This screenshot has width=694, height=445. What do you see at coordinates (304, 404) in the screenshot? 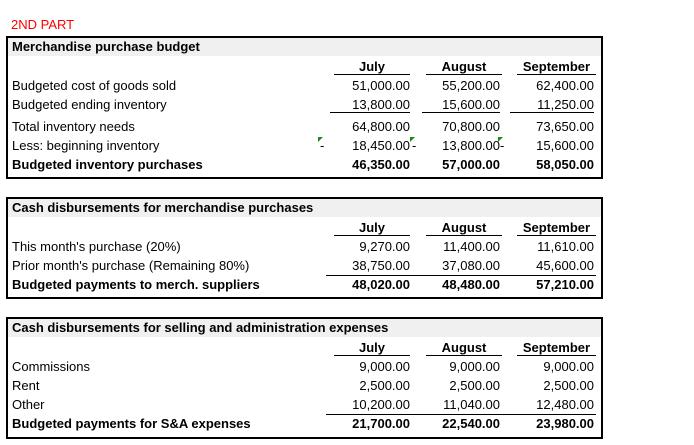
I see `table-row: Other 10,200.00 11,040.00 12,480.00` at bounding box center [304, 404].